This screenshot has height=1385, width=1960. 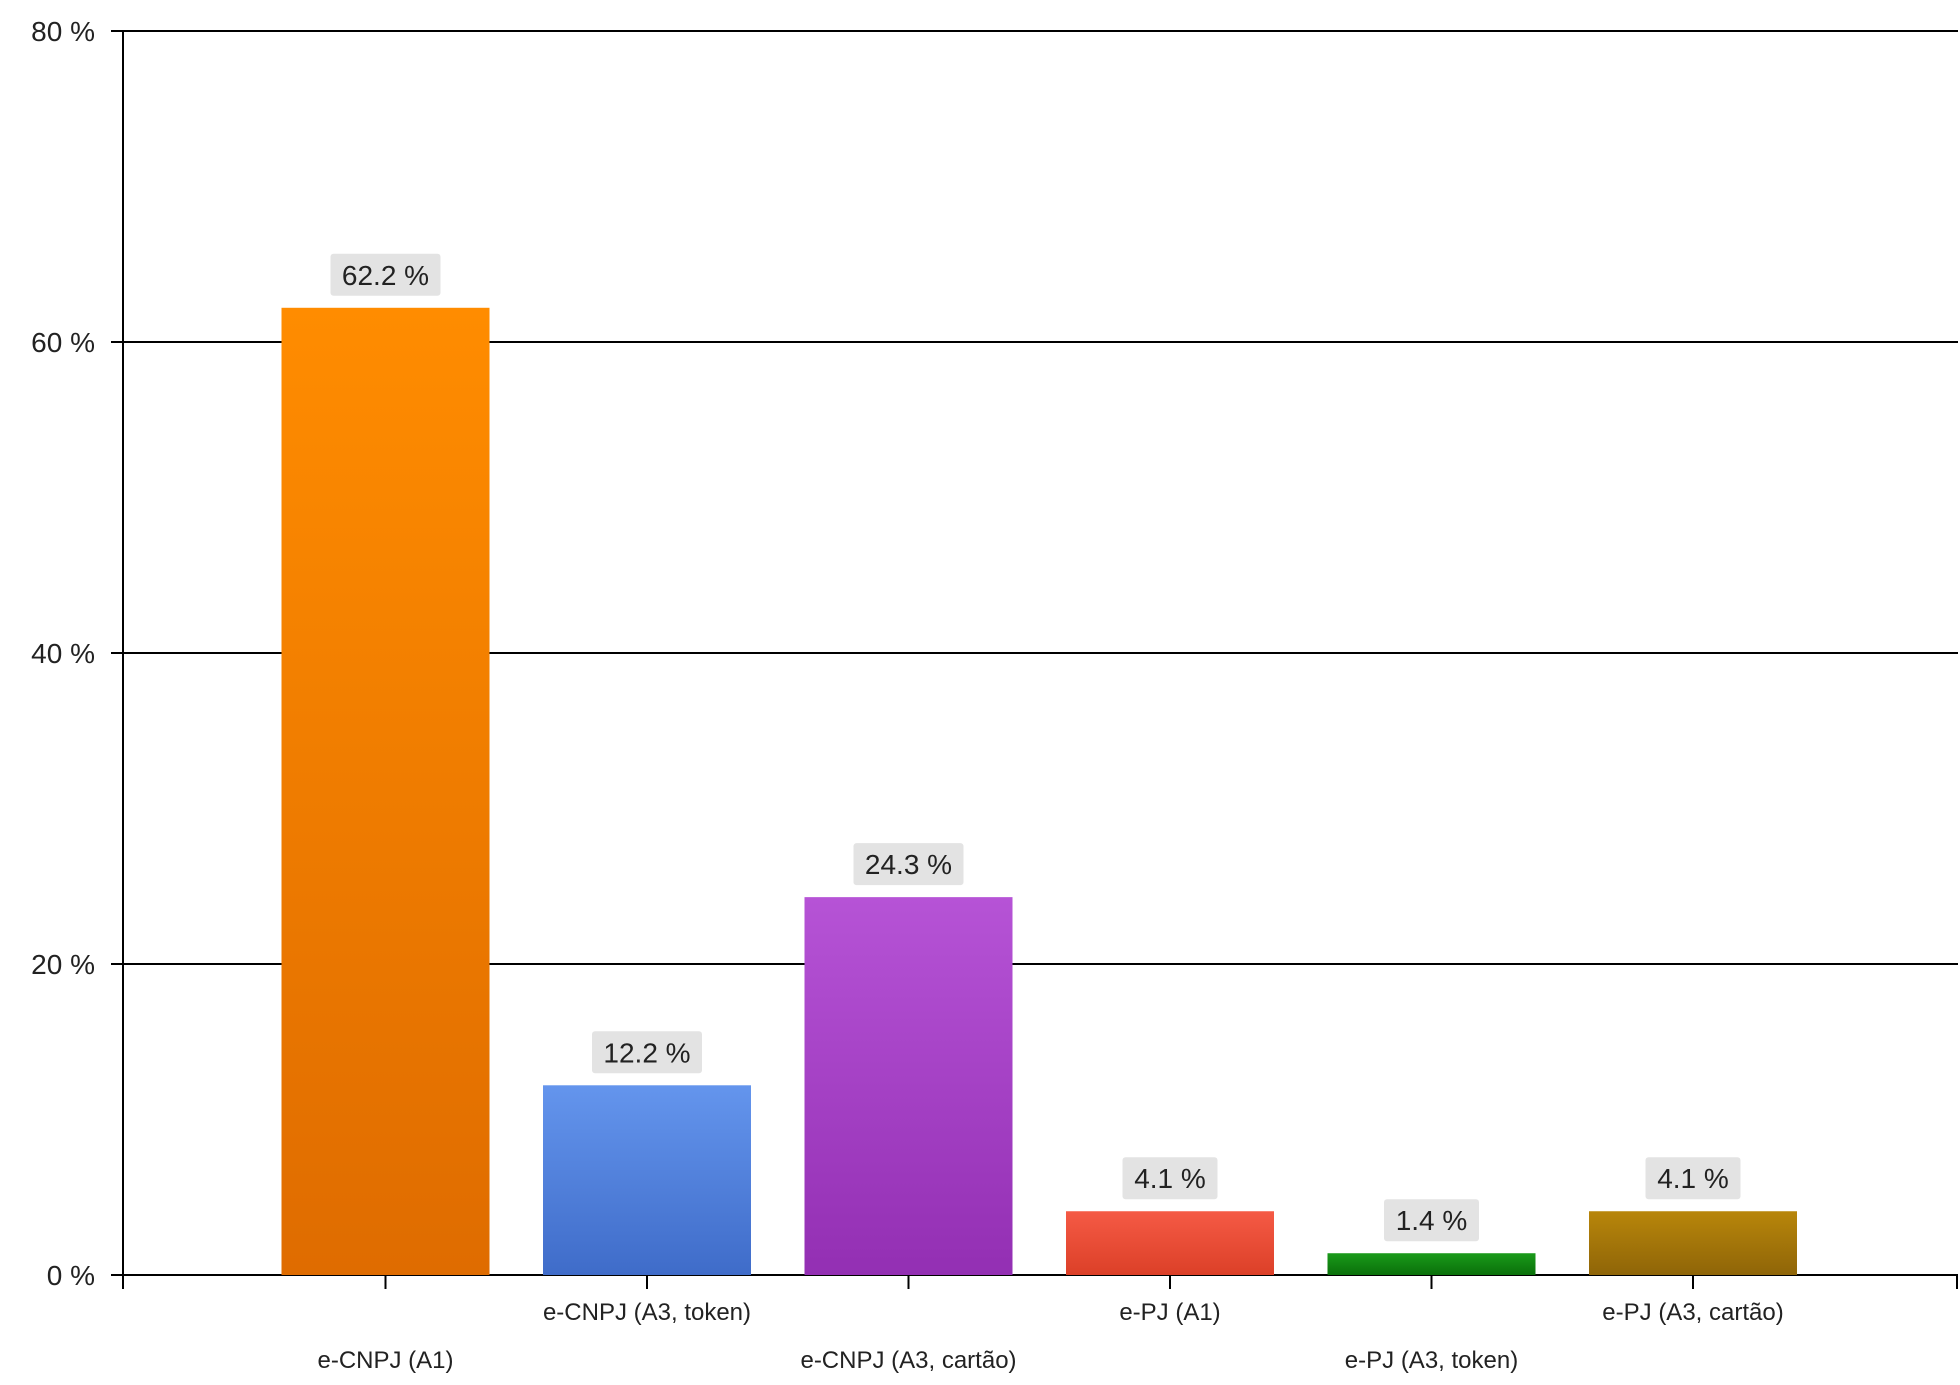 I want to click on category-label: e-PJ (A3, cartão), so click(x=1692, y=1312).